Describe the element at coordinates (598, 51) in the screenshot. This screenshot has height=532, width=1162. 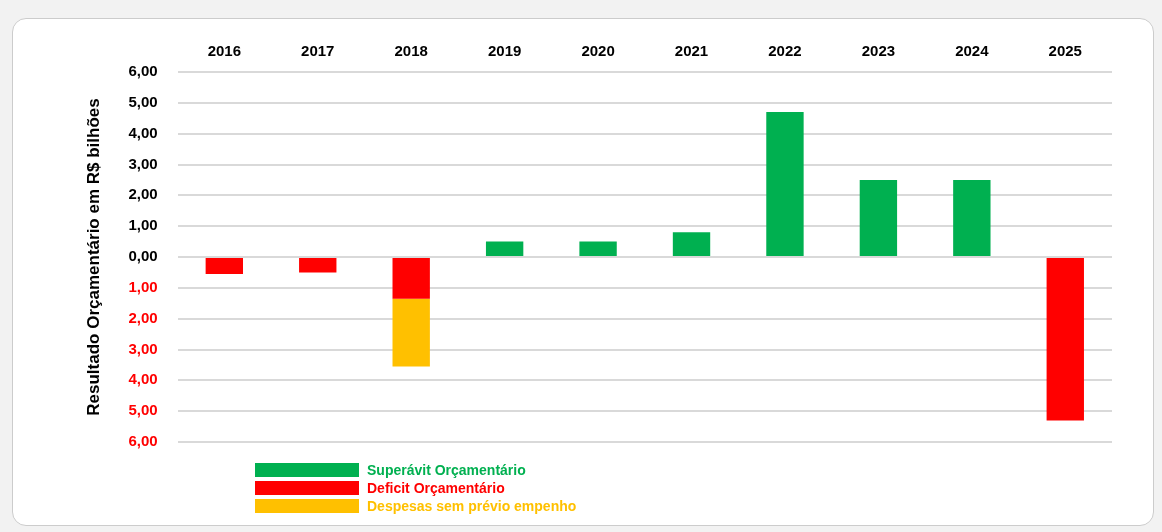
I see `x-tick-label: 2020` at that location.